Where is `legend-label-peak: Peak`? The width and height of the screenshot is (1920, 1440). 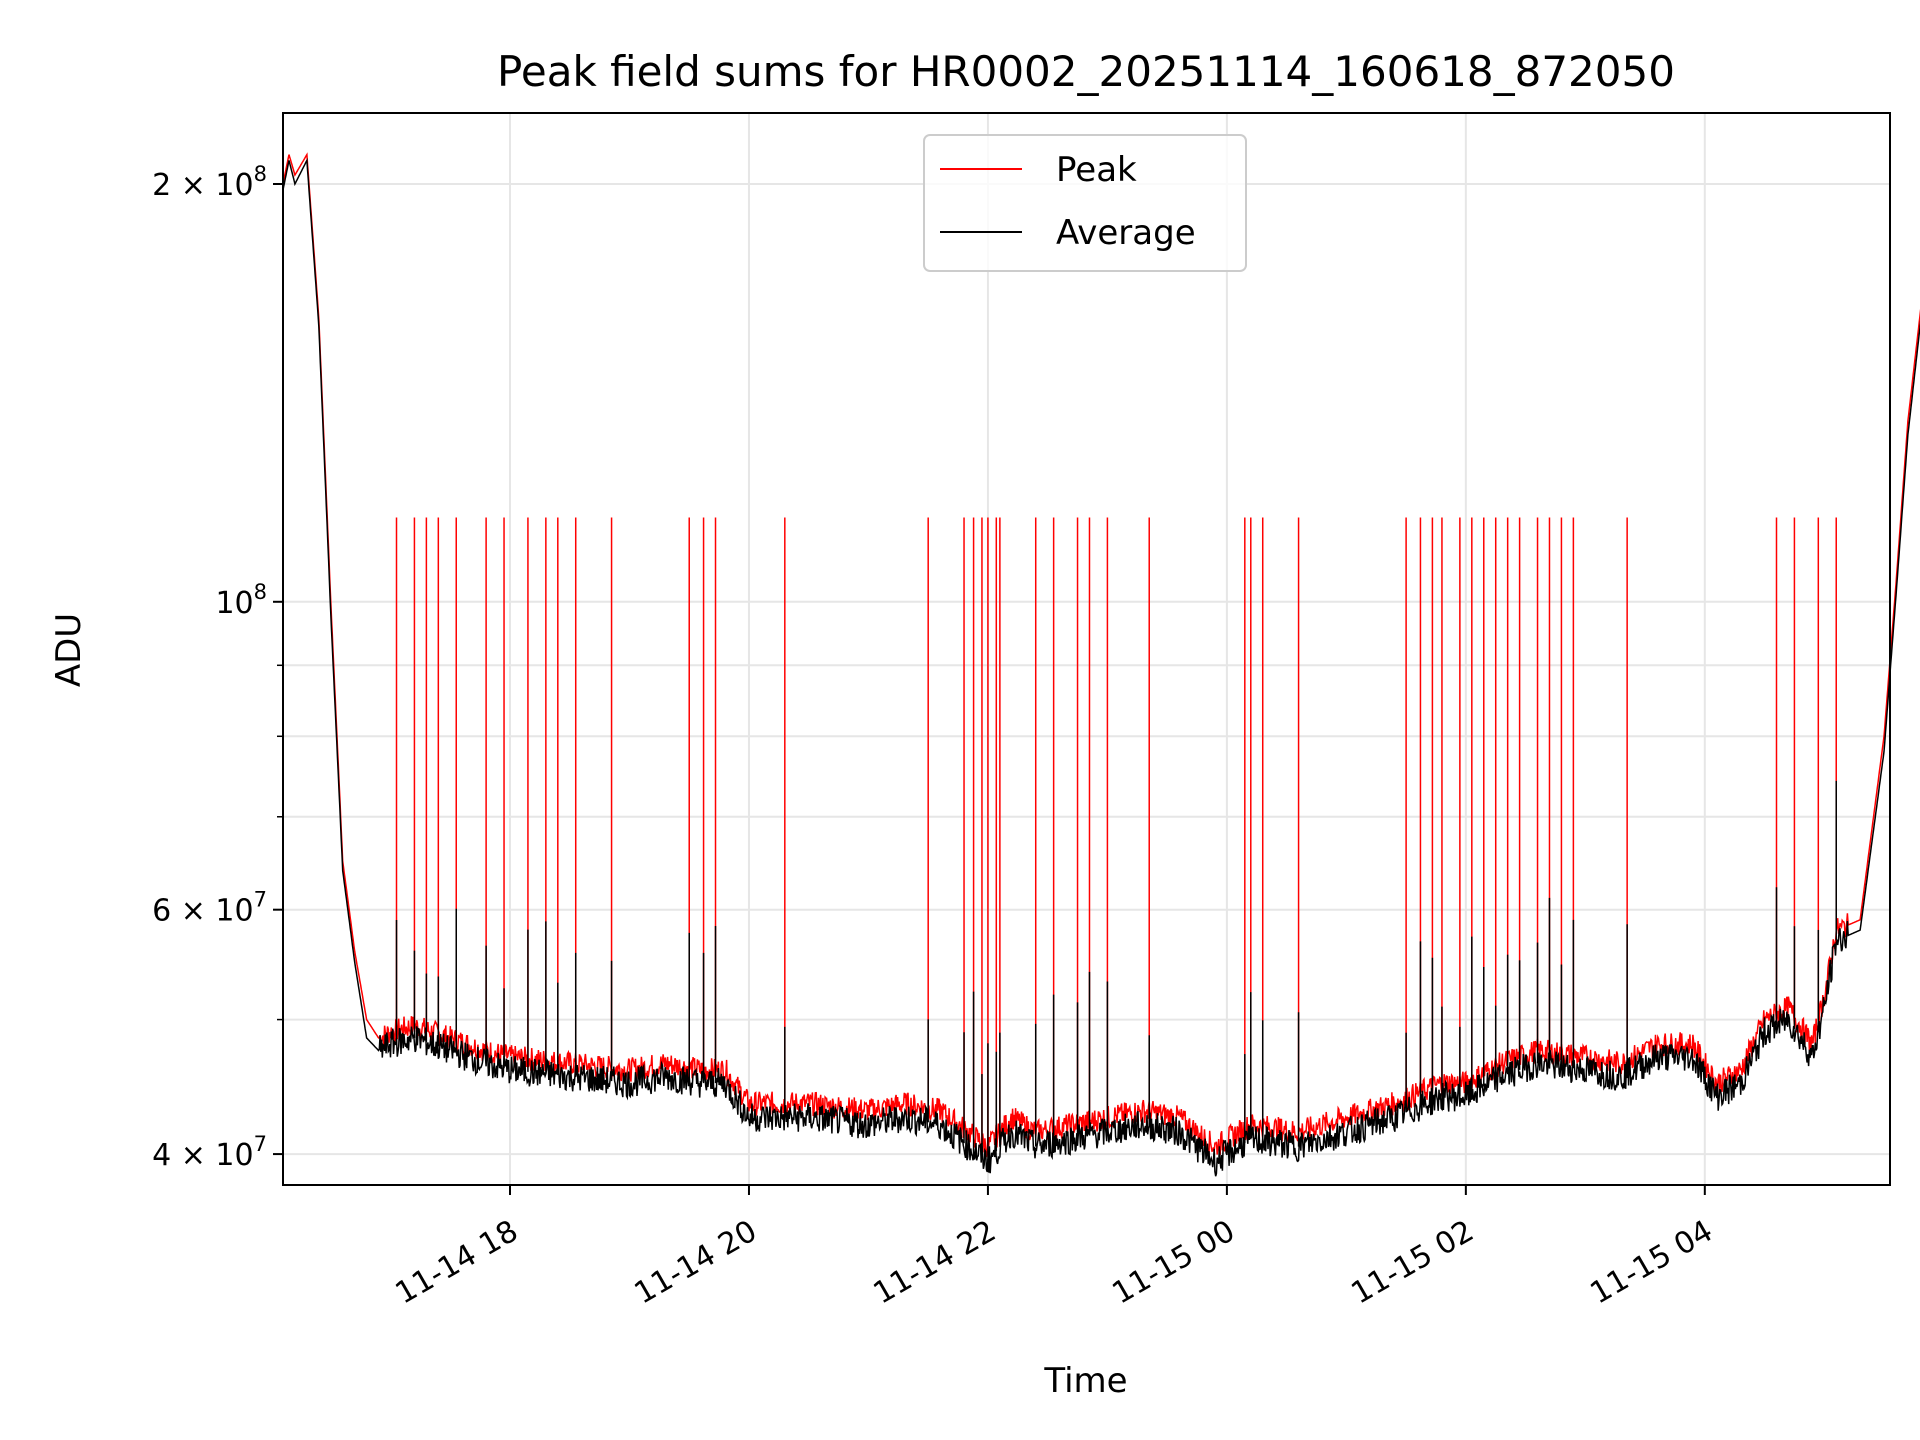 legend-label-peak: Peak is located at coordinates (1096, 170).